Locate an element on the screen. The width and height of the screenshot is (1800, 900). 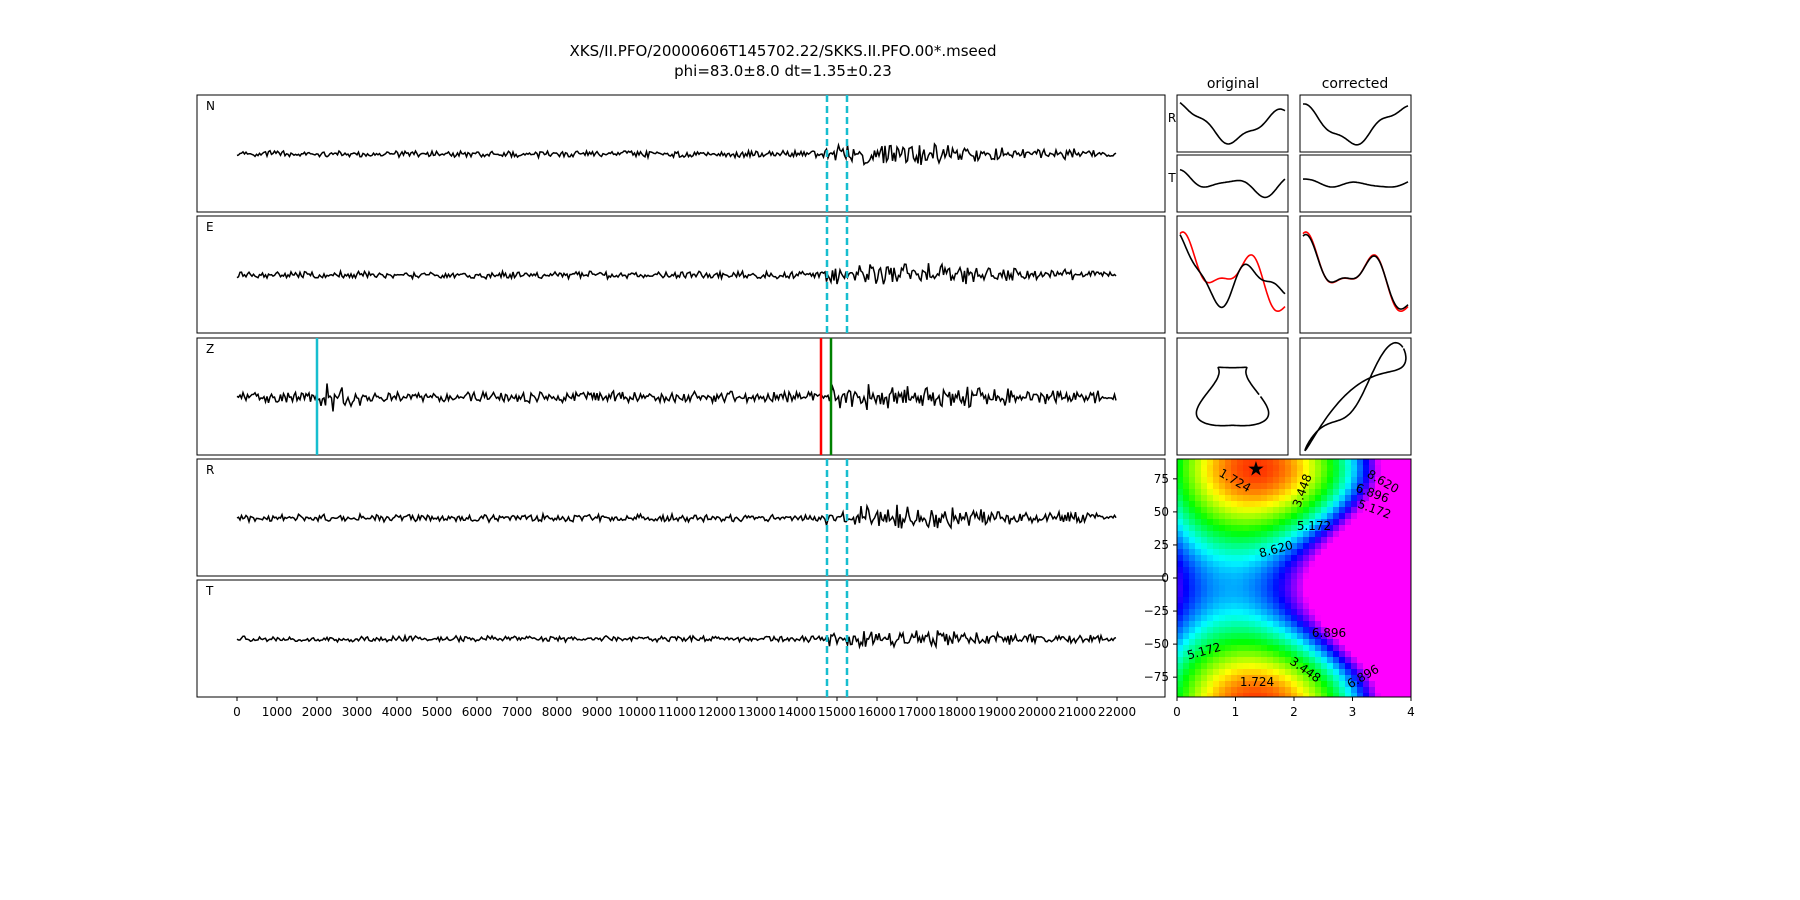
slow-component-line is located at coordinates (1232, 271).